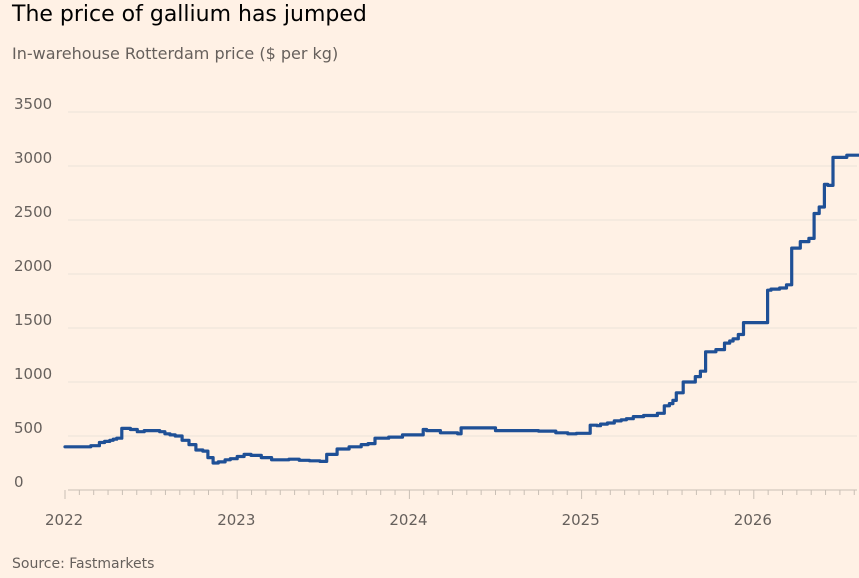 This screenshot has width=859, height=578. What do you see at coordinates (33, 104) in the screenshot?
I see `y-tick-label: 3500` at bounding box center [33, 104].